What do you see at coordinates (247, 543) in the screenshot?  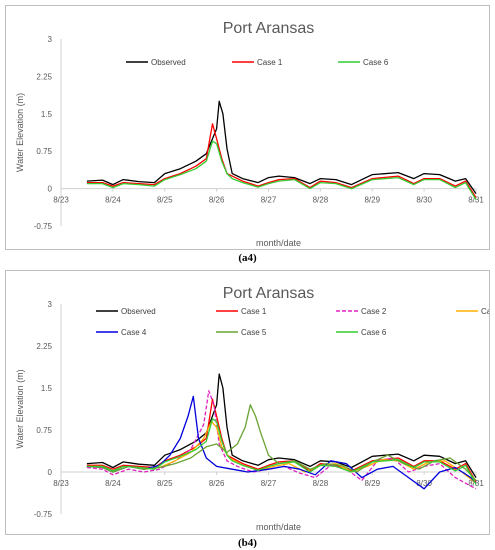 I see `caption-b4: (b4)` at bounding box center [247, 543].